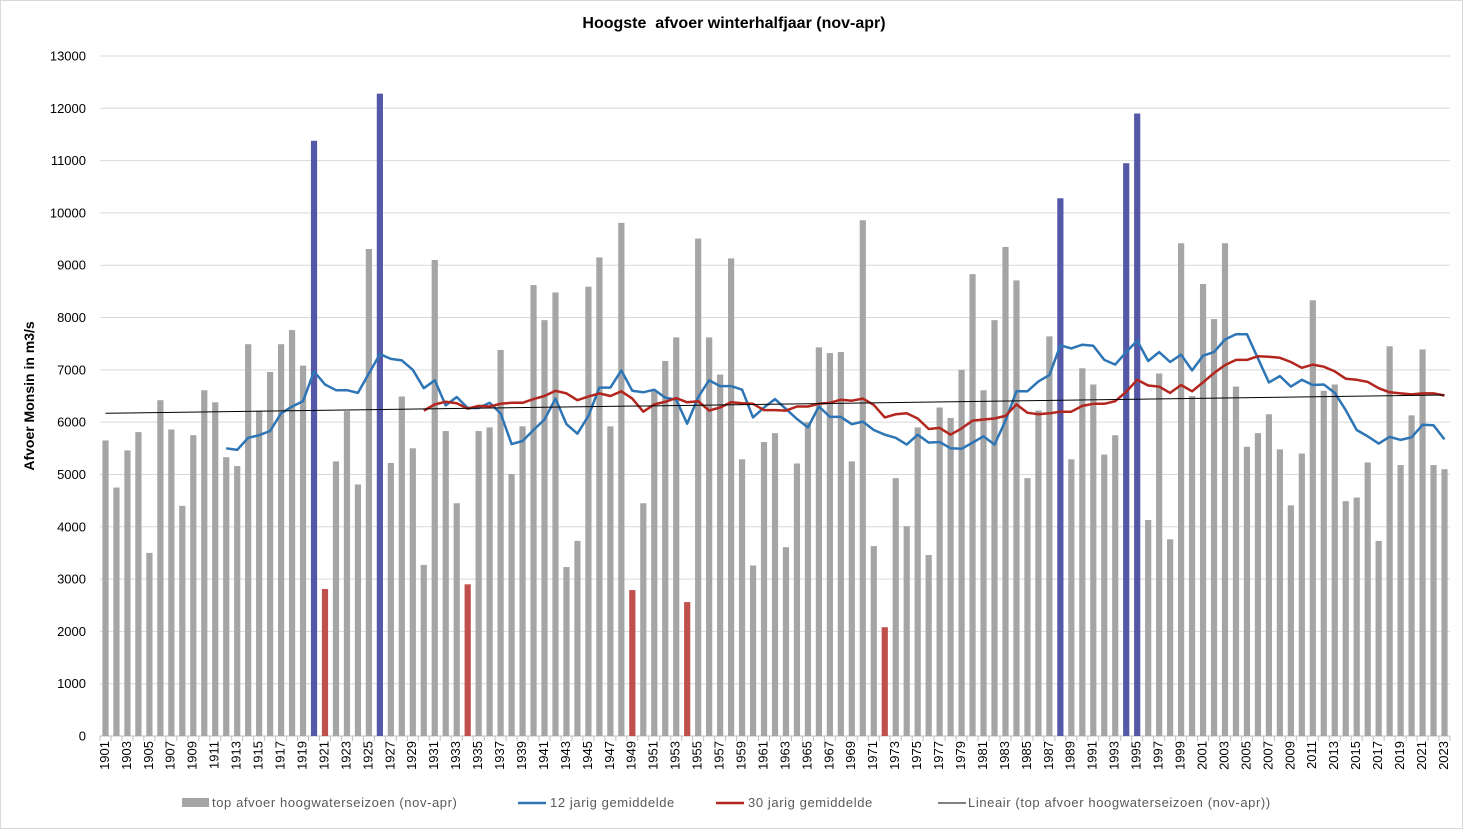 The height and width of the screenshot is (834, 1468). What do you see at coordinates (609, 755) in the screenshot?
I see `x-tick-label: 1947` at bounding box center [609, 755].